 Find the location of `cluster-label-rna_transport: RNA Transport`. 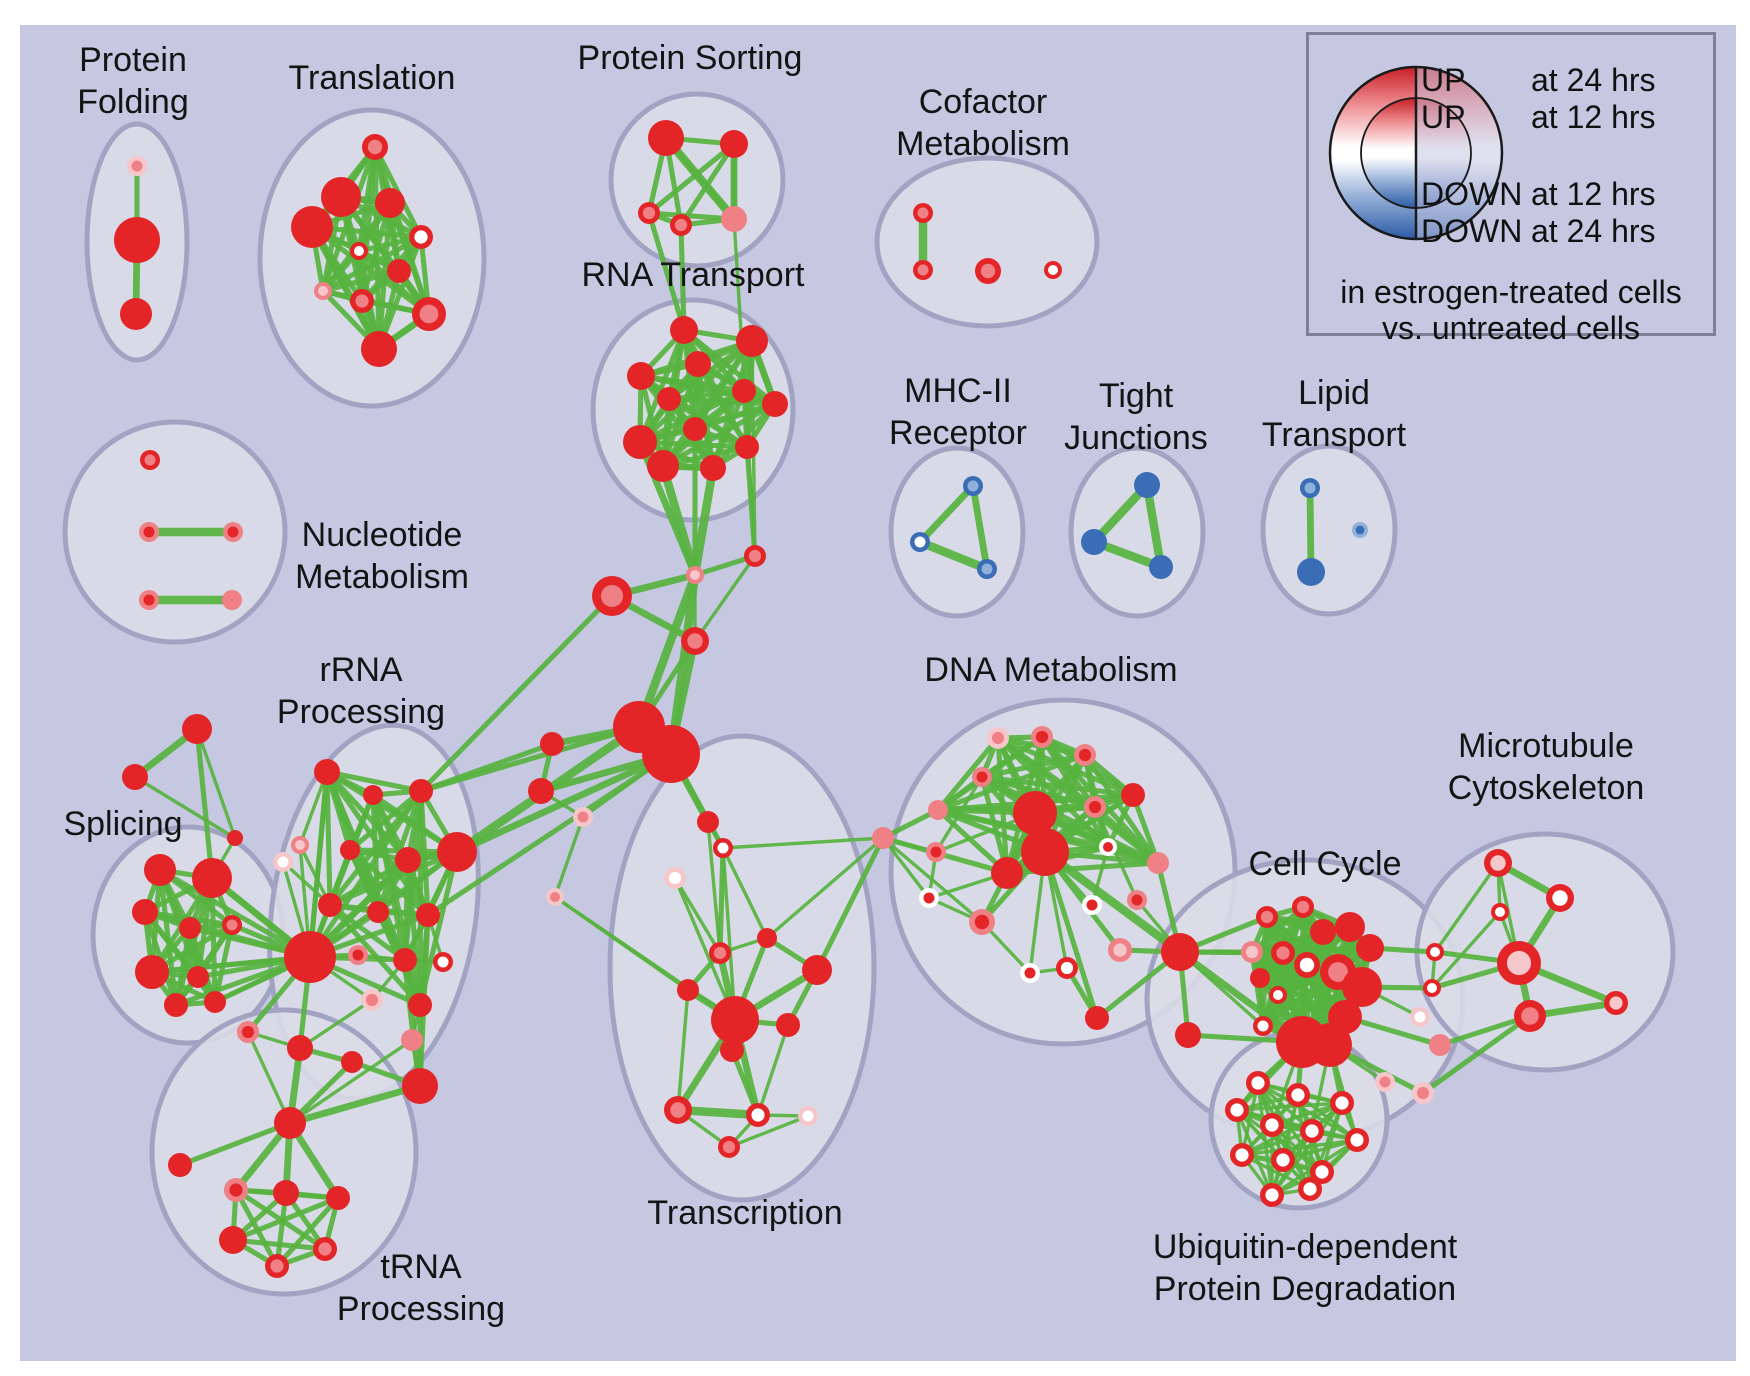

cluster-label-rna_transport: RNA Transport is located at coordinates (694, 275).